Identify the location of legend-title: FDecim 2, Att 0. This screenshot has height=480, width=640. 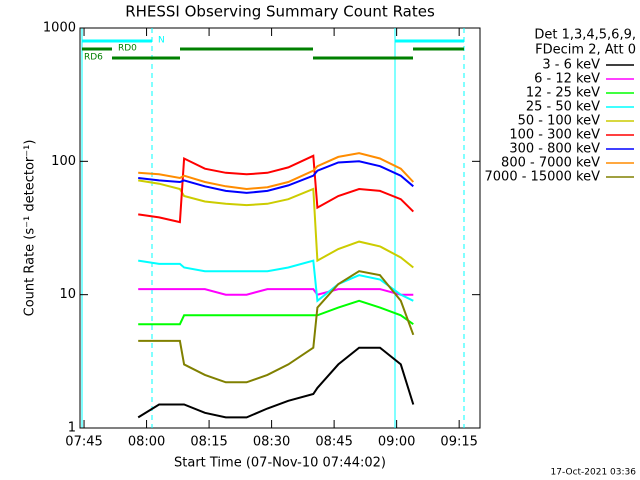
(585, 50).